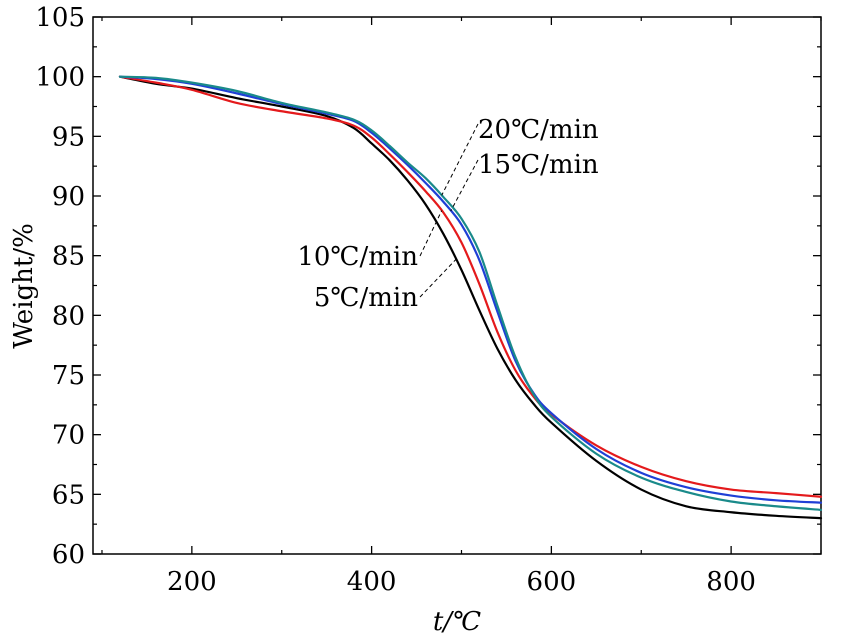 The image size is (850, 638). I want to click on y-tick-label: 80, so click(68, 316).